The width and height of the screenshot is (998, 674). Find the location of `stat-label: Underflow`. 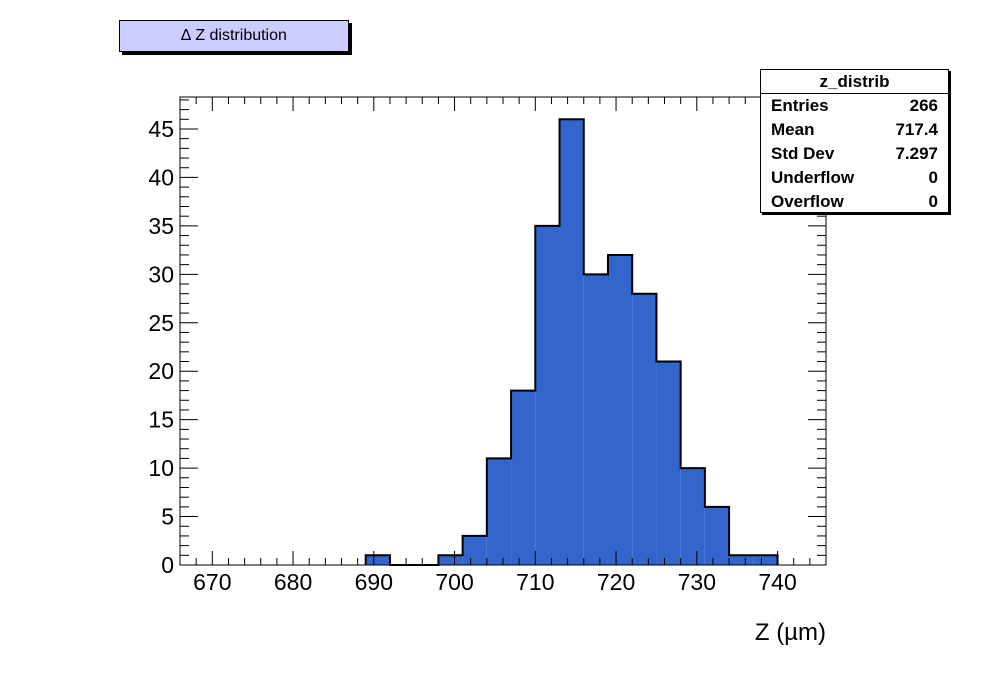

stat-label: Underflow is located at coordinates (813, 177).